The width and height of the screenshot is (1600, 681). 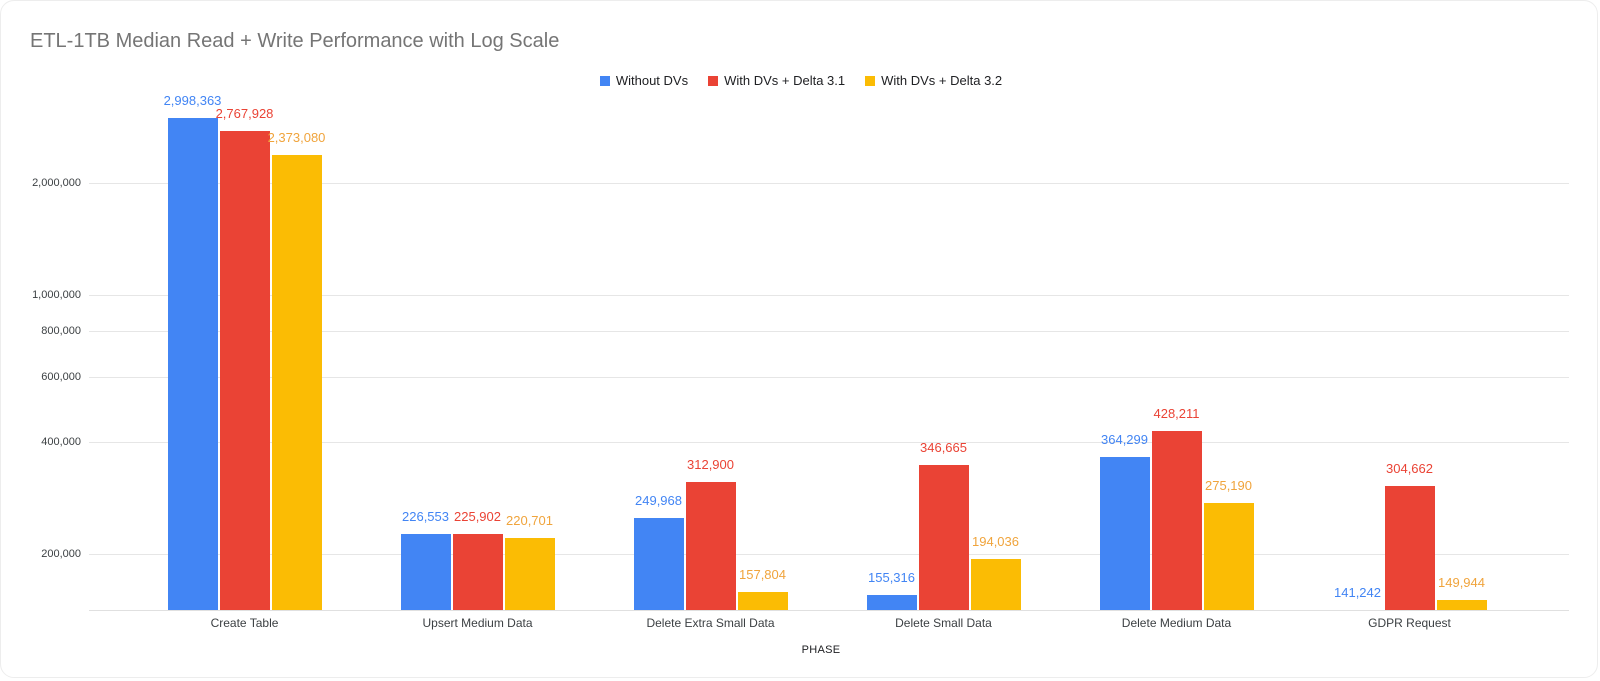 What do you see at coordinates (529, 521) in the screenshot?
I see `bar-value-label: 220,701` at bounding box center [529, 521].